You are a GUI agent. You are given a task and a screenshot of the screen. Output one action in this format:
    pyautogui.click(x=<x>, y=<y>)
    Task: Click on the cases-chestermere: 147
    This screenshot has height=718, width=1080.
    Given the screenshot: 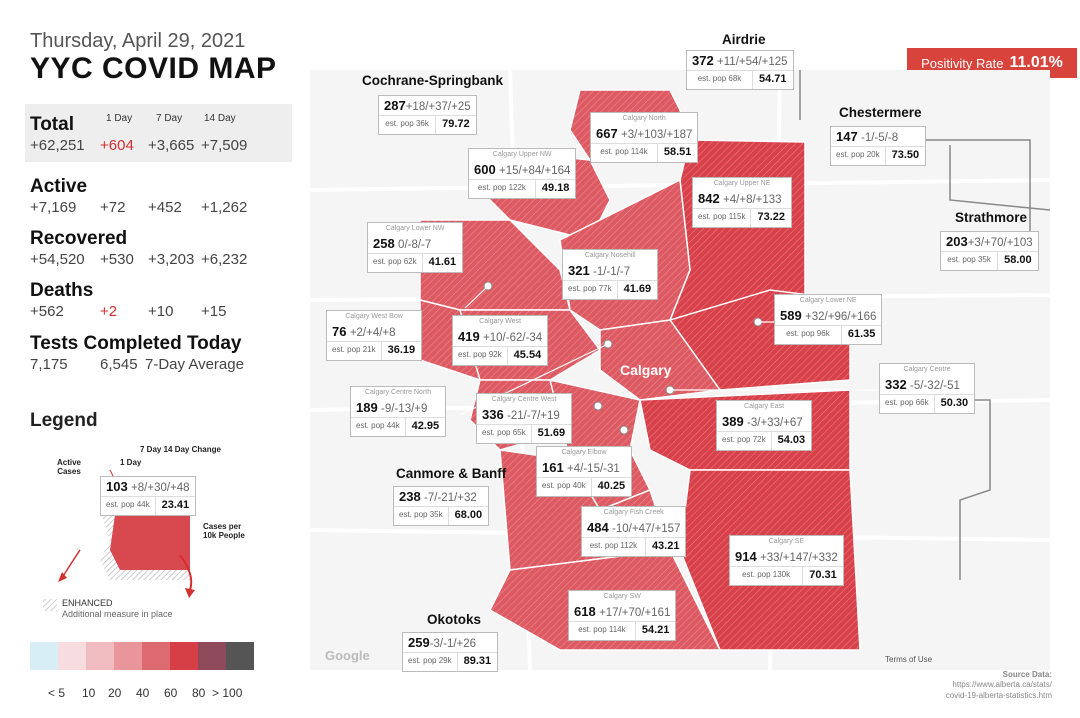 What is the action you would take?
    pyautogui.click(x=847, y=136)
    